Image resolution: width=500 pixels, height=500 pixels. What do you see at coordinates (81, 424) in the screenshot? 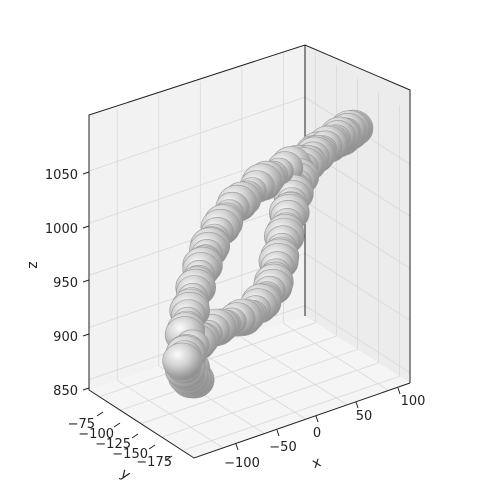
I see `y-tick-label: −75` at bounding box center [81, 424].